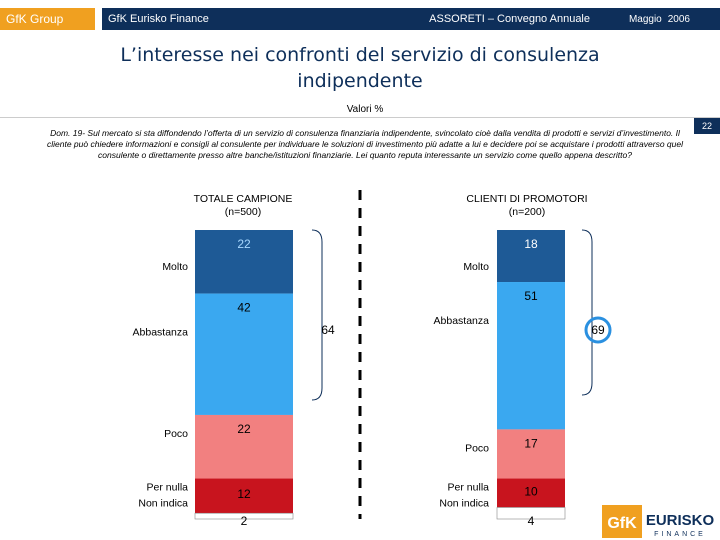  Describe the element at coordinates (175, 267) in the screenshot. I see `category-label-0-0-0: Molto` at that location.